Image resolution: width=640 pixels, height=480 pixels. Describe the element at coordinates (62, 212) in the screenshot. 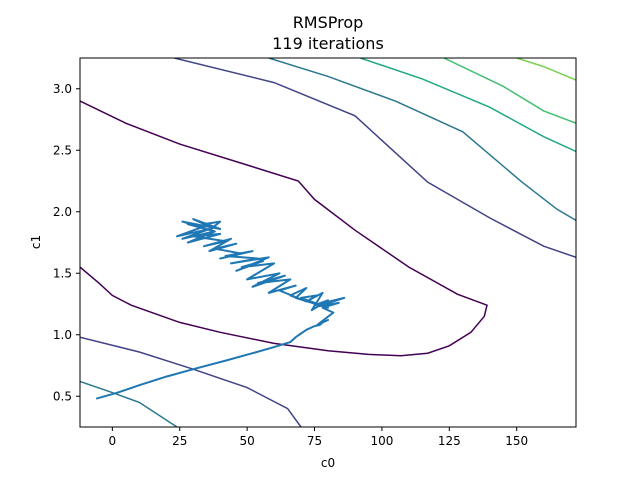

I see `y-tick-label: 2.0` at that location.